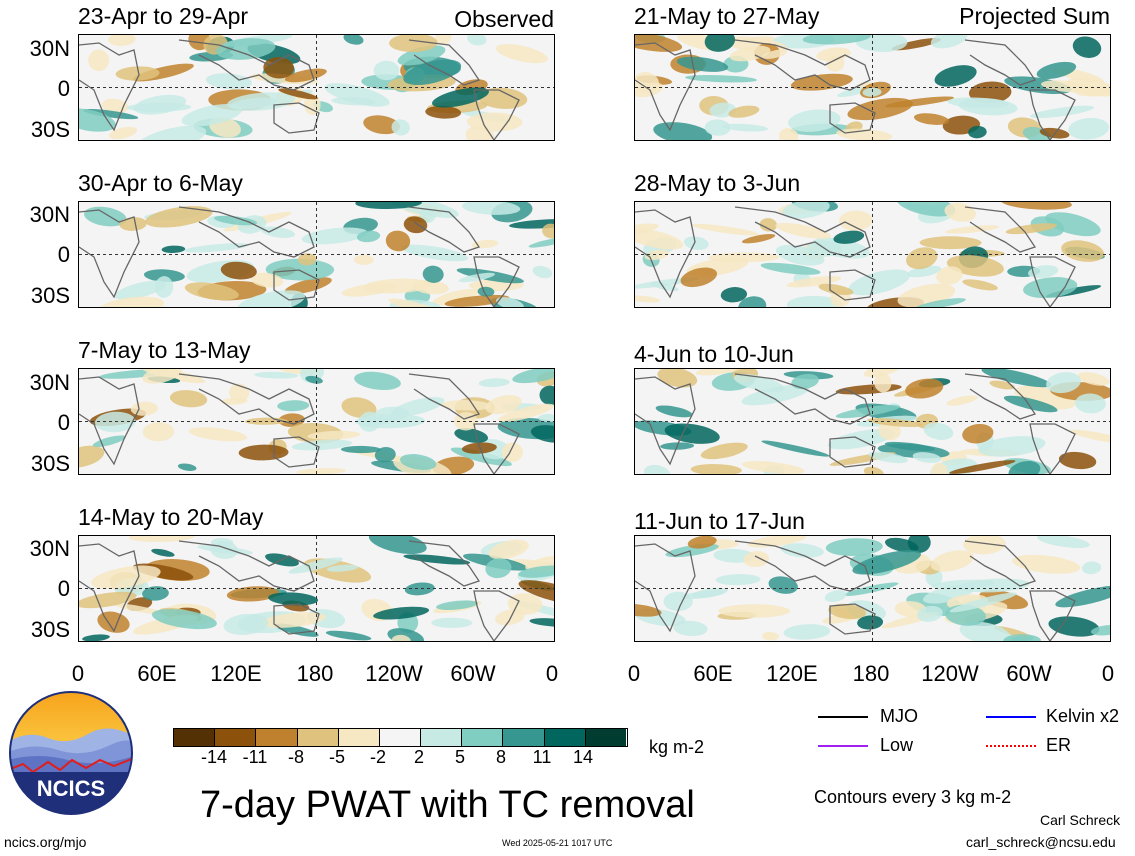 This screenshot has width=1135, height=856. What do you see at coordinates (50, 629) in the screenshot?
I see `y-tick-30s-row4: 30S` at bounding box center [50, 629].